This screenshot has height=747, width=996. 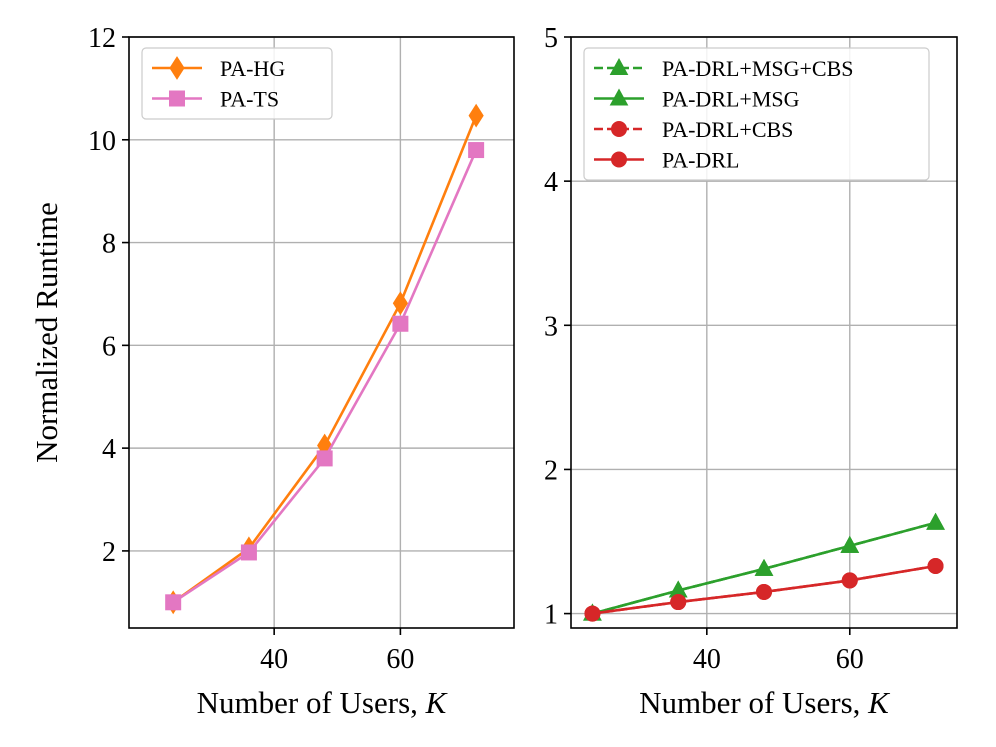 I want to click on y-axis-label: Normalized Runtime, so click(x=46, y=332).